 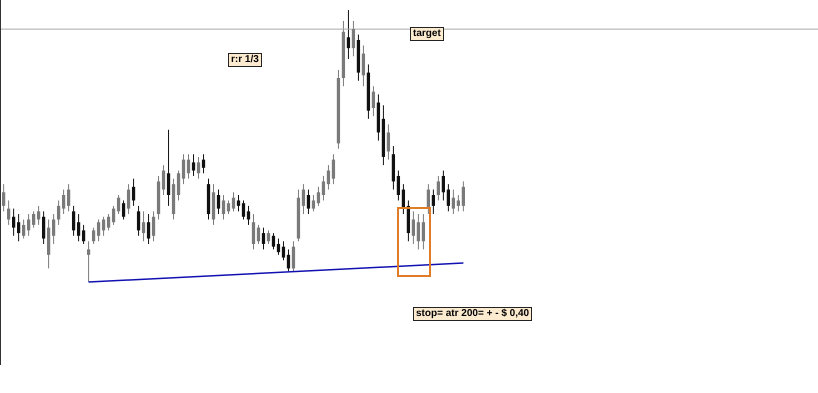 What do you see at coordinates (245, 60) in the screenshot?
I see `annotation: r:r 1/3` at bounding box center [245, 60].